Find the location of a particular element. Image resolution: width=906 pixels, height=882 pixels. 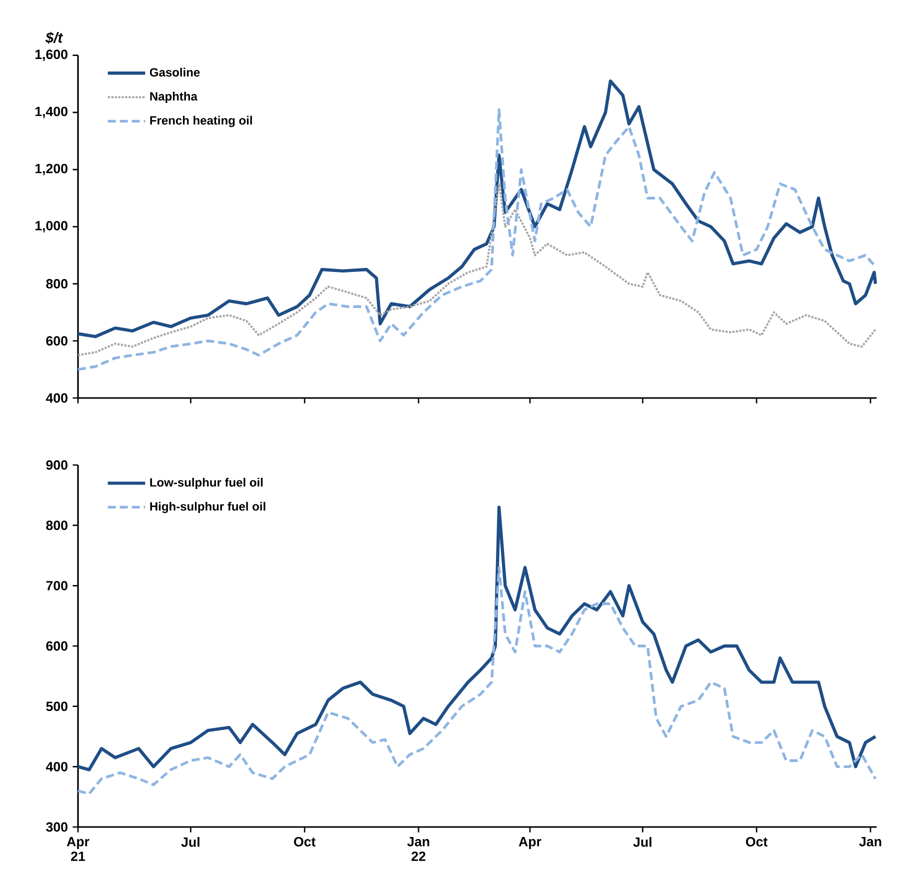

y-tick-label: 1,400 is located at coordinates (51, 112).